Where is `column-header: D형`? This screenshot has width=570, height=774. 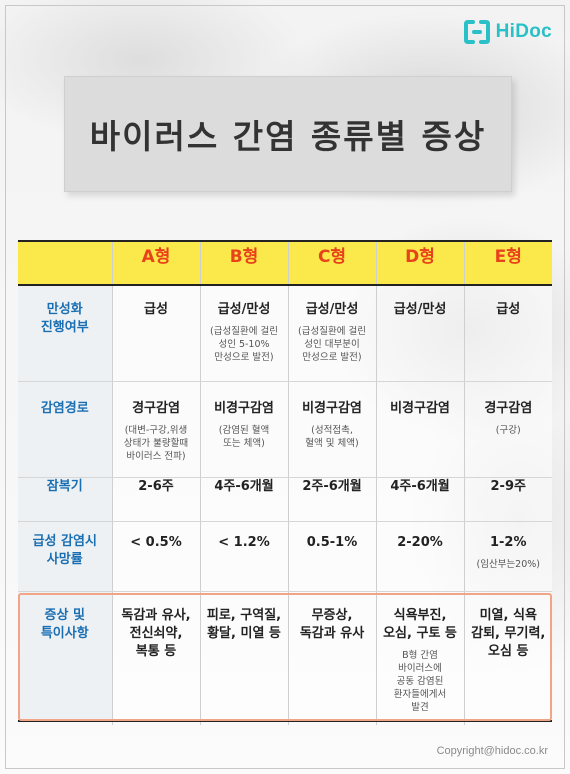
column-header: D형 is located at coordinates (420, 263).